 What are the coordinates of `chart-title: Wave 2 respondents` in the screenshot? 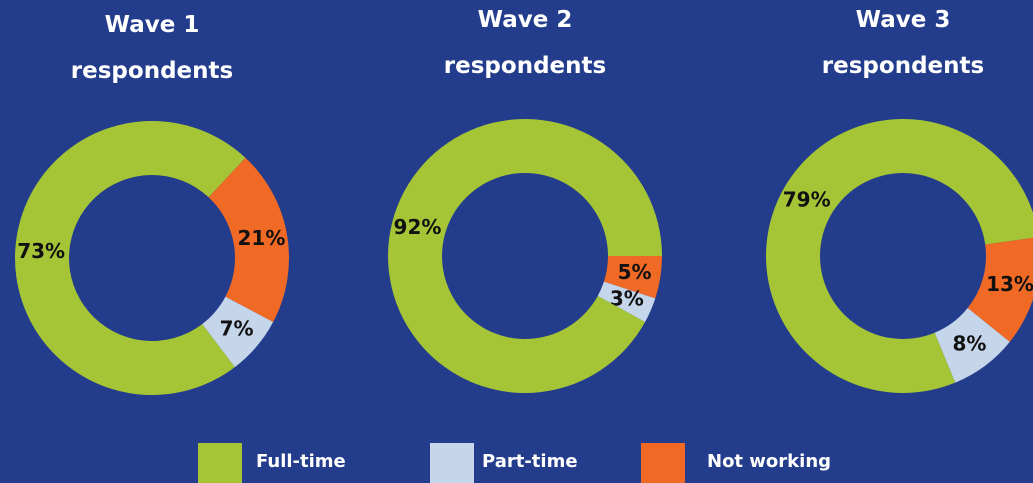 It's located at (525, 43).